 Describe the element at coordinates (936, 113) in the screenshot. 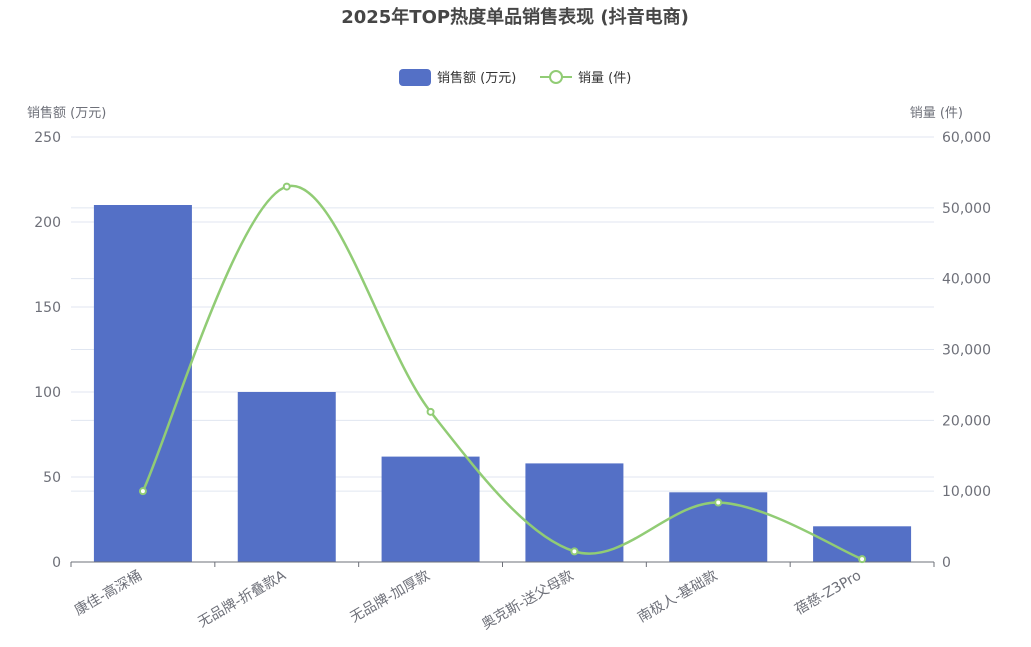

I see `y-axis-right-label: 销量 (件)` at that location.